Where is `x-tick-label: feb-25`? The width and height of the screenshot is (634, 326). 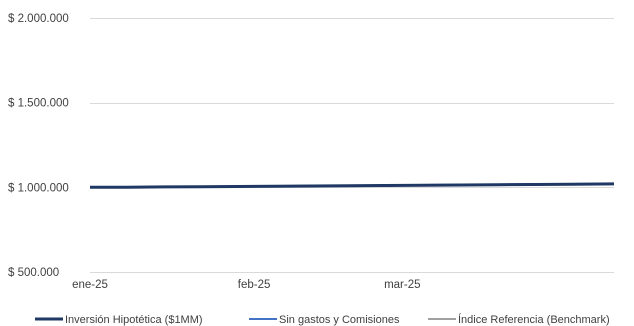 x-tick-label: feb-25 is located at coordinates (254, 285).